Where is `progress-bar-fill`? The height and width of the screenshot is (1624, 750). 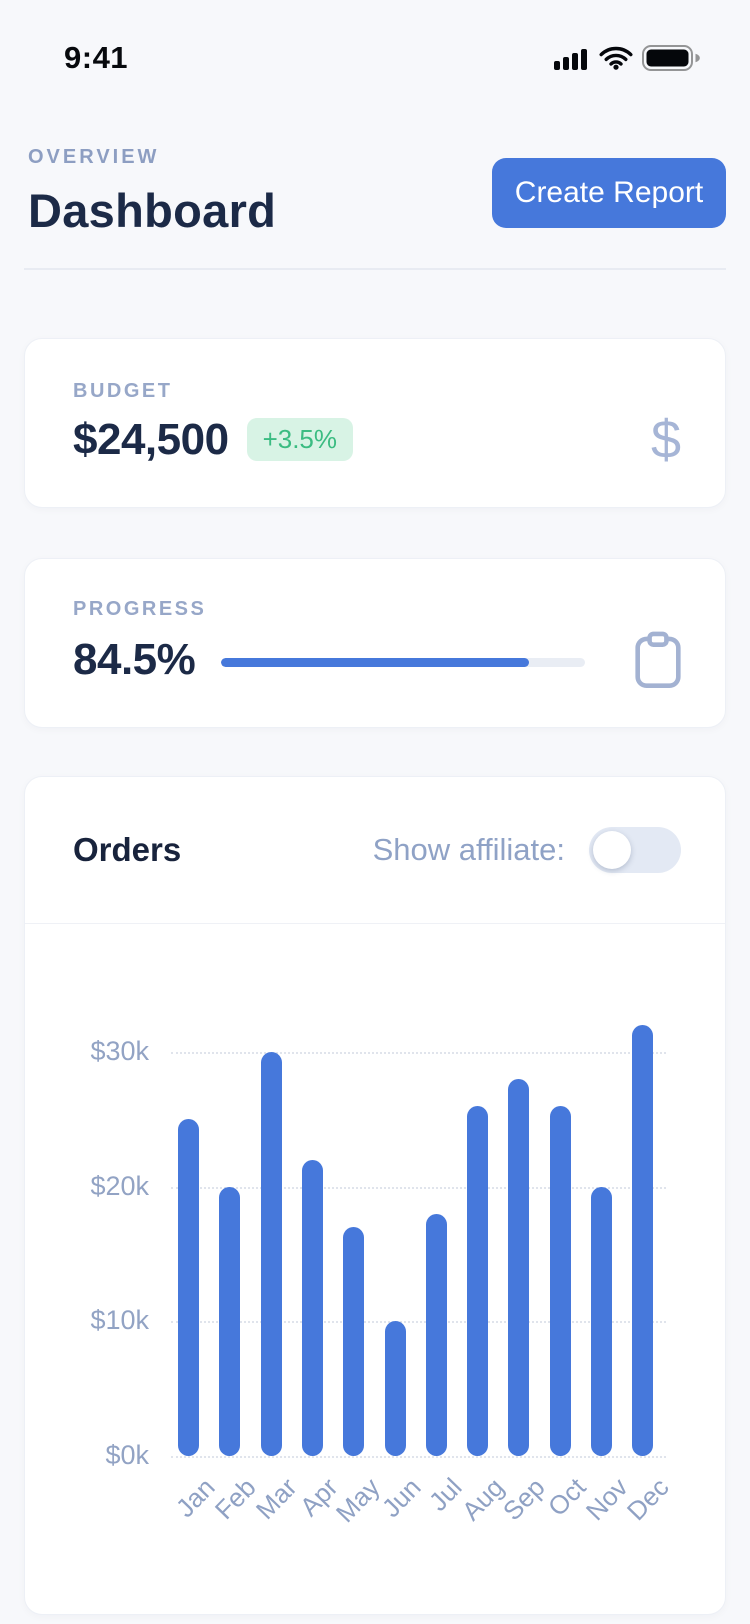 progress-bar-fill is located at coordinates (375, 662).